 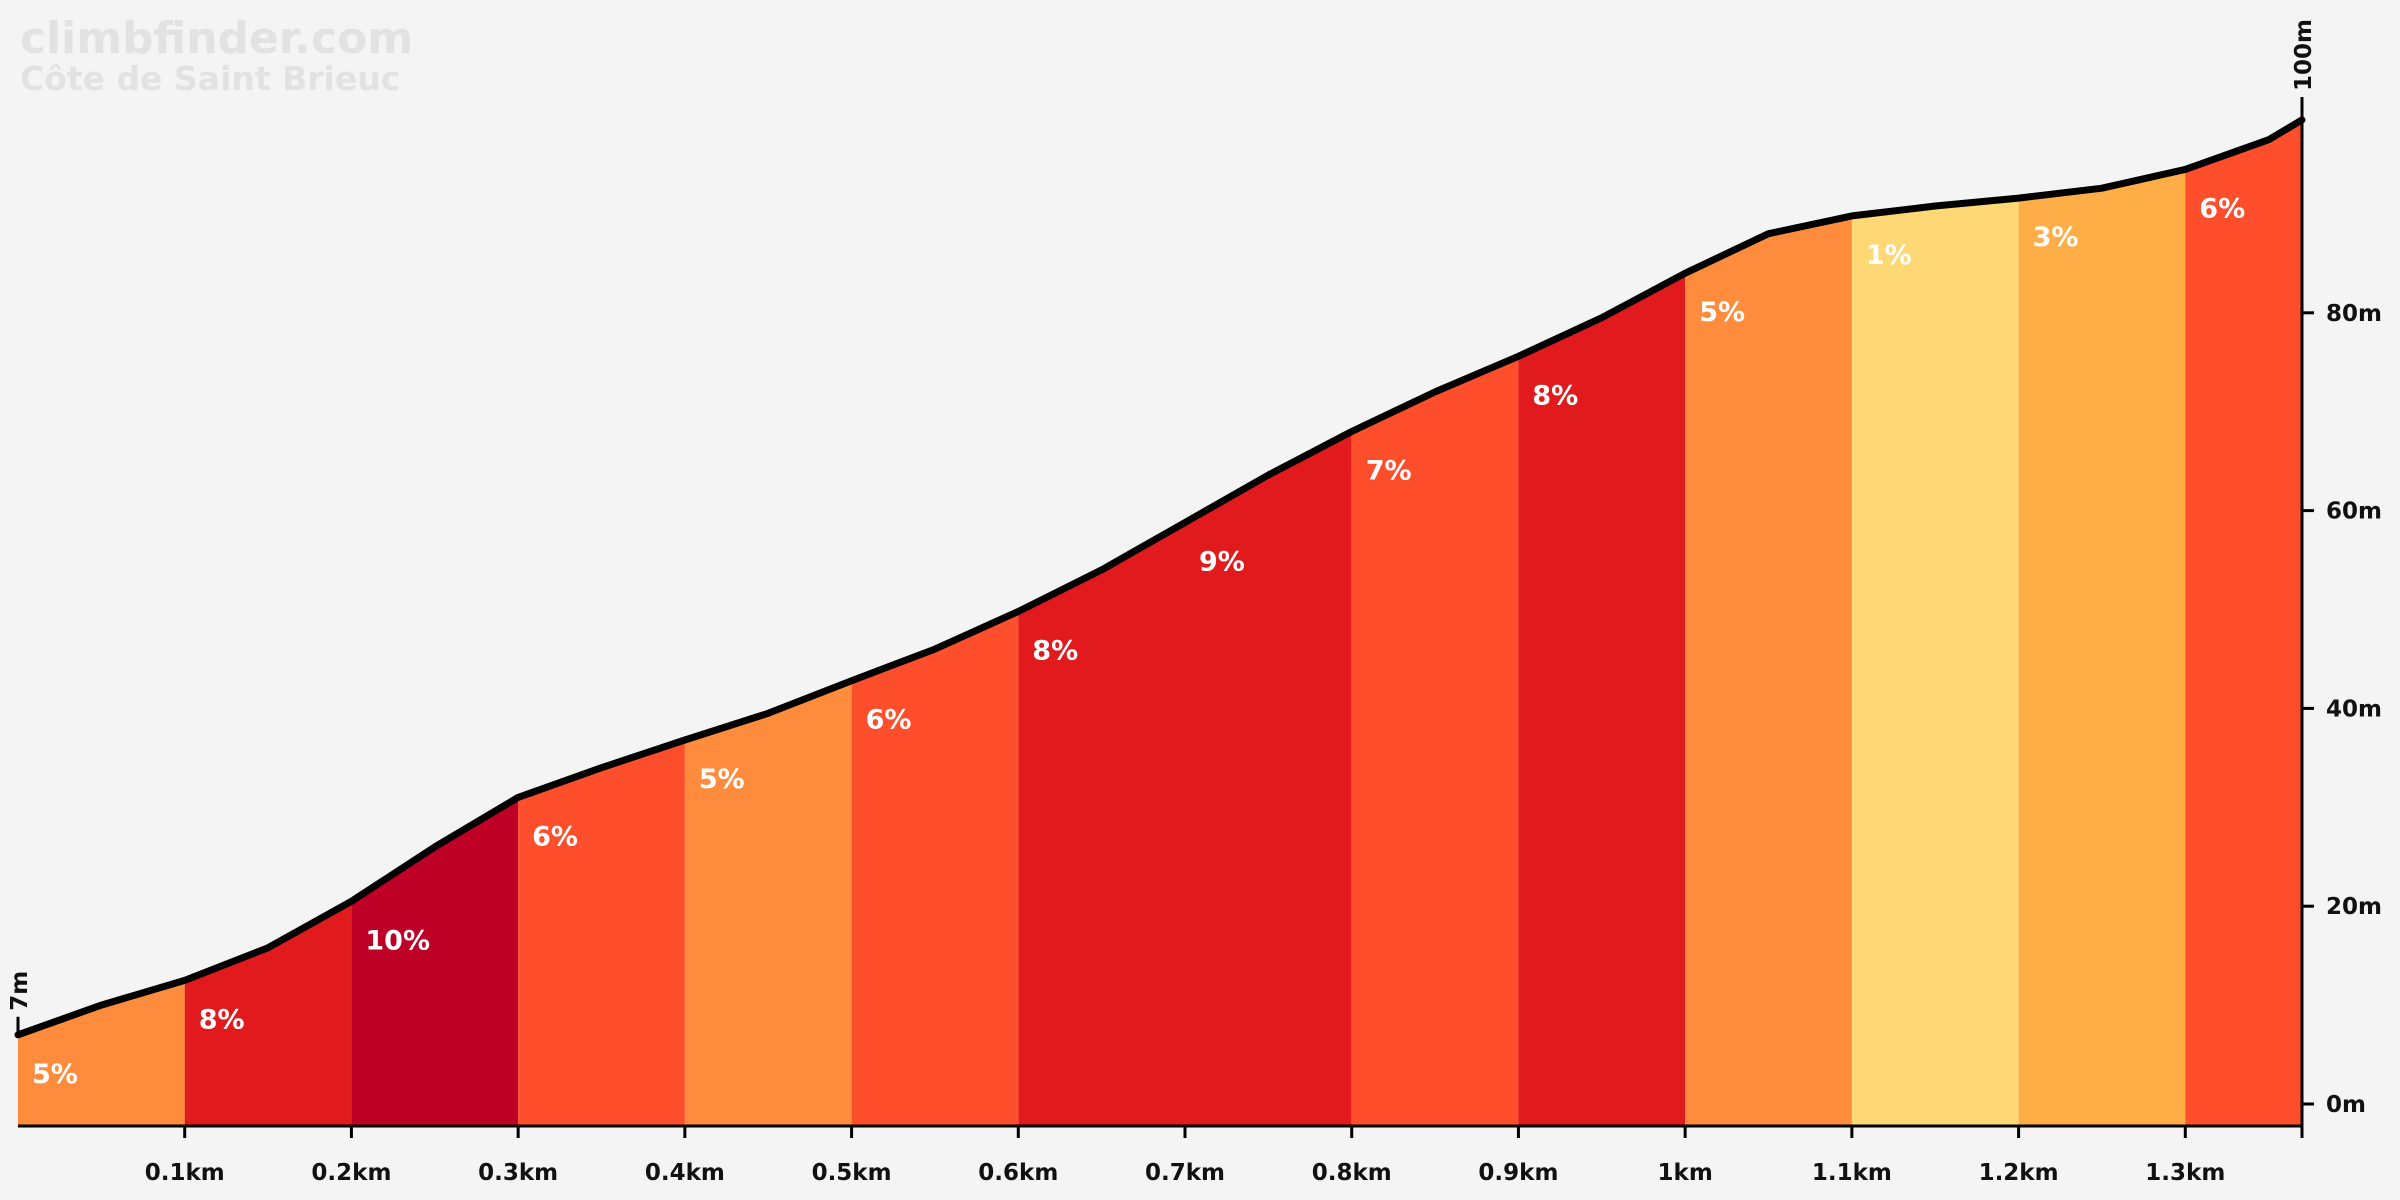 I want to click on y-tick-label: 80m, so click(x=2354, y=314).